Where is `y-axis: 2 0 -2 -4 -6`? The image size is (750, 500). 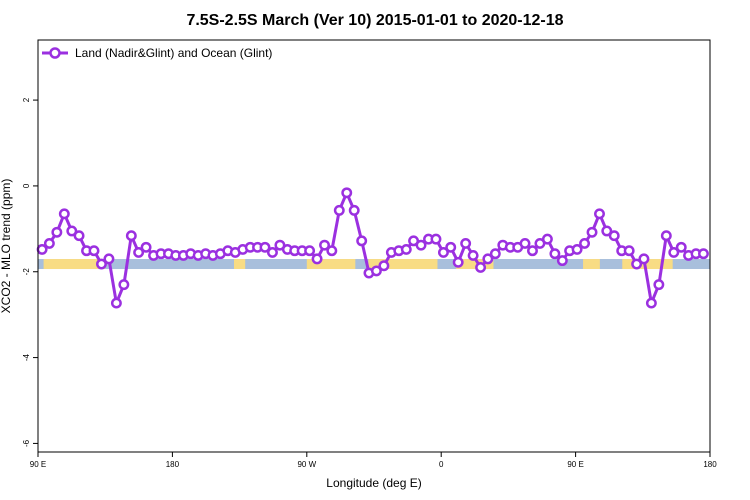 y-axis: 2 0 -2 -4 -6 is located at coordinates (30, 272).